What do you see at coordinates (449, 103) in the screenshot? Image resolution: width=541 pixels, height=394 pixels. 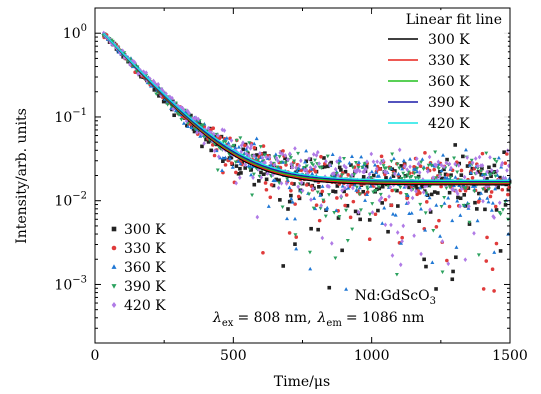 I see `fit-legend-label: 390 K` at bounding box center [449, 103].